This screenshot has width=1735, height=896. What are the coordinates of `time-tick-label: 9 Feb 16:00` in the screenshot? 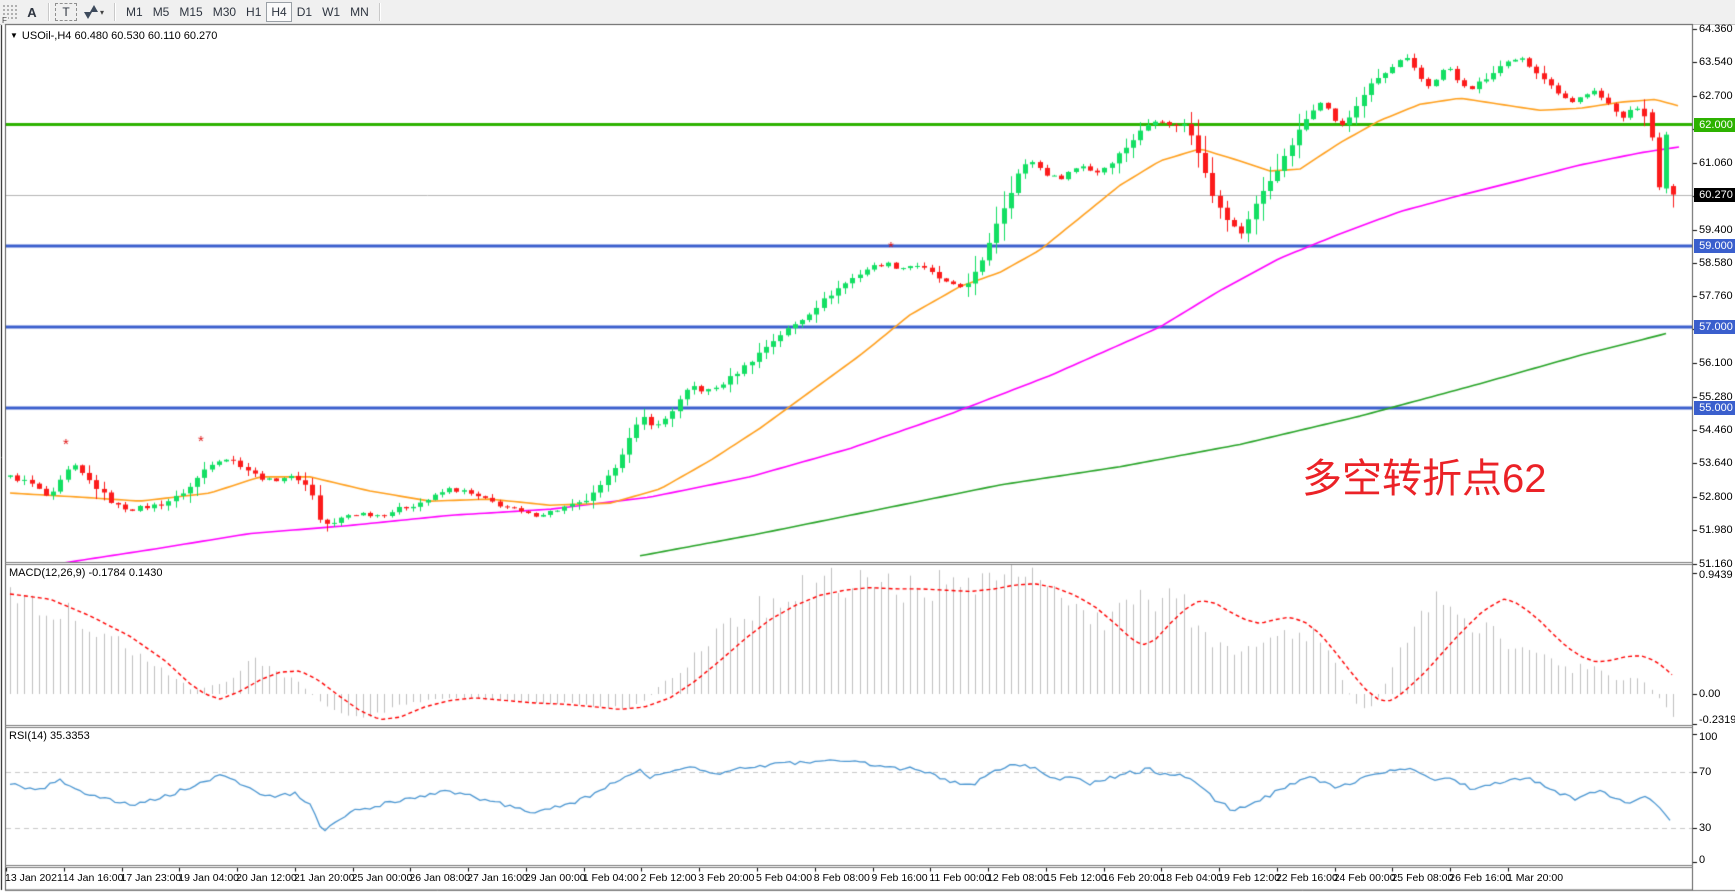 It's located at (899, 878).